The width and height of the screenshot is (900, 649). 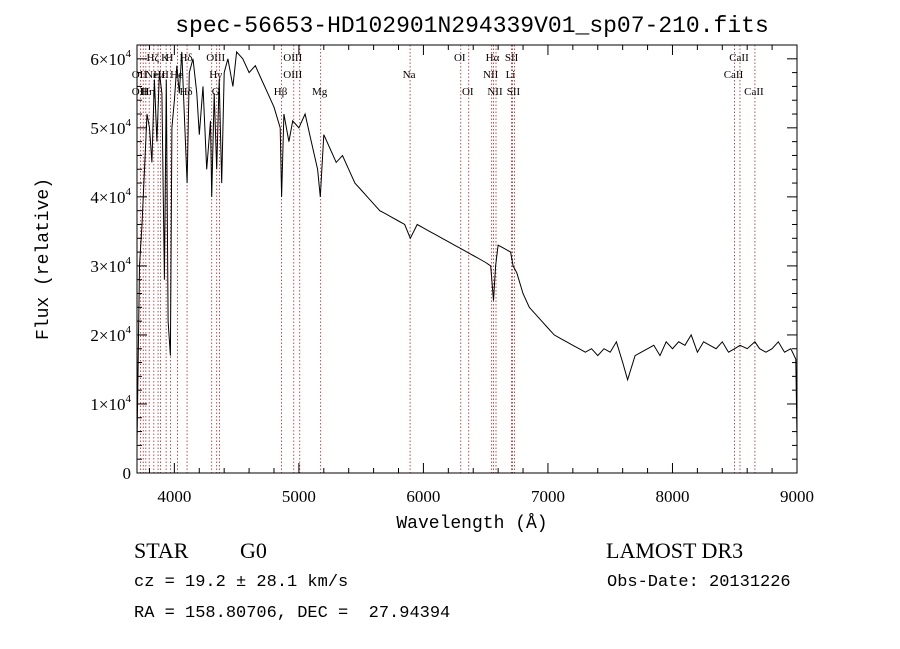 What do you see at coordinates (110, 334) in the screenshot?
I see `y-tick-label: 2×10⁴` at bounding box center [110, 334].